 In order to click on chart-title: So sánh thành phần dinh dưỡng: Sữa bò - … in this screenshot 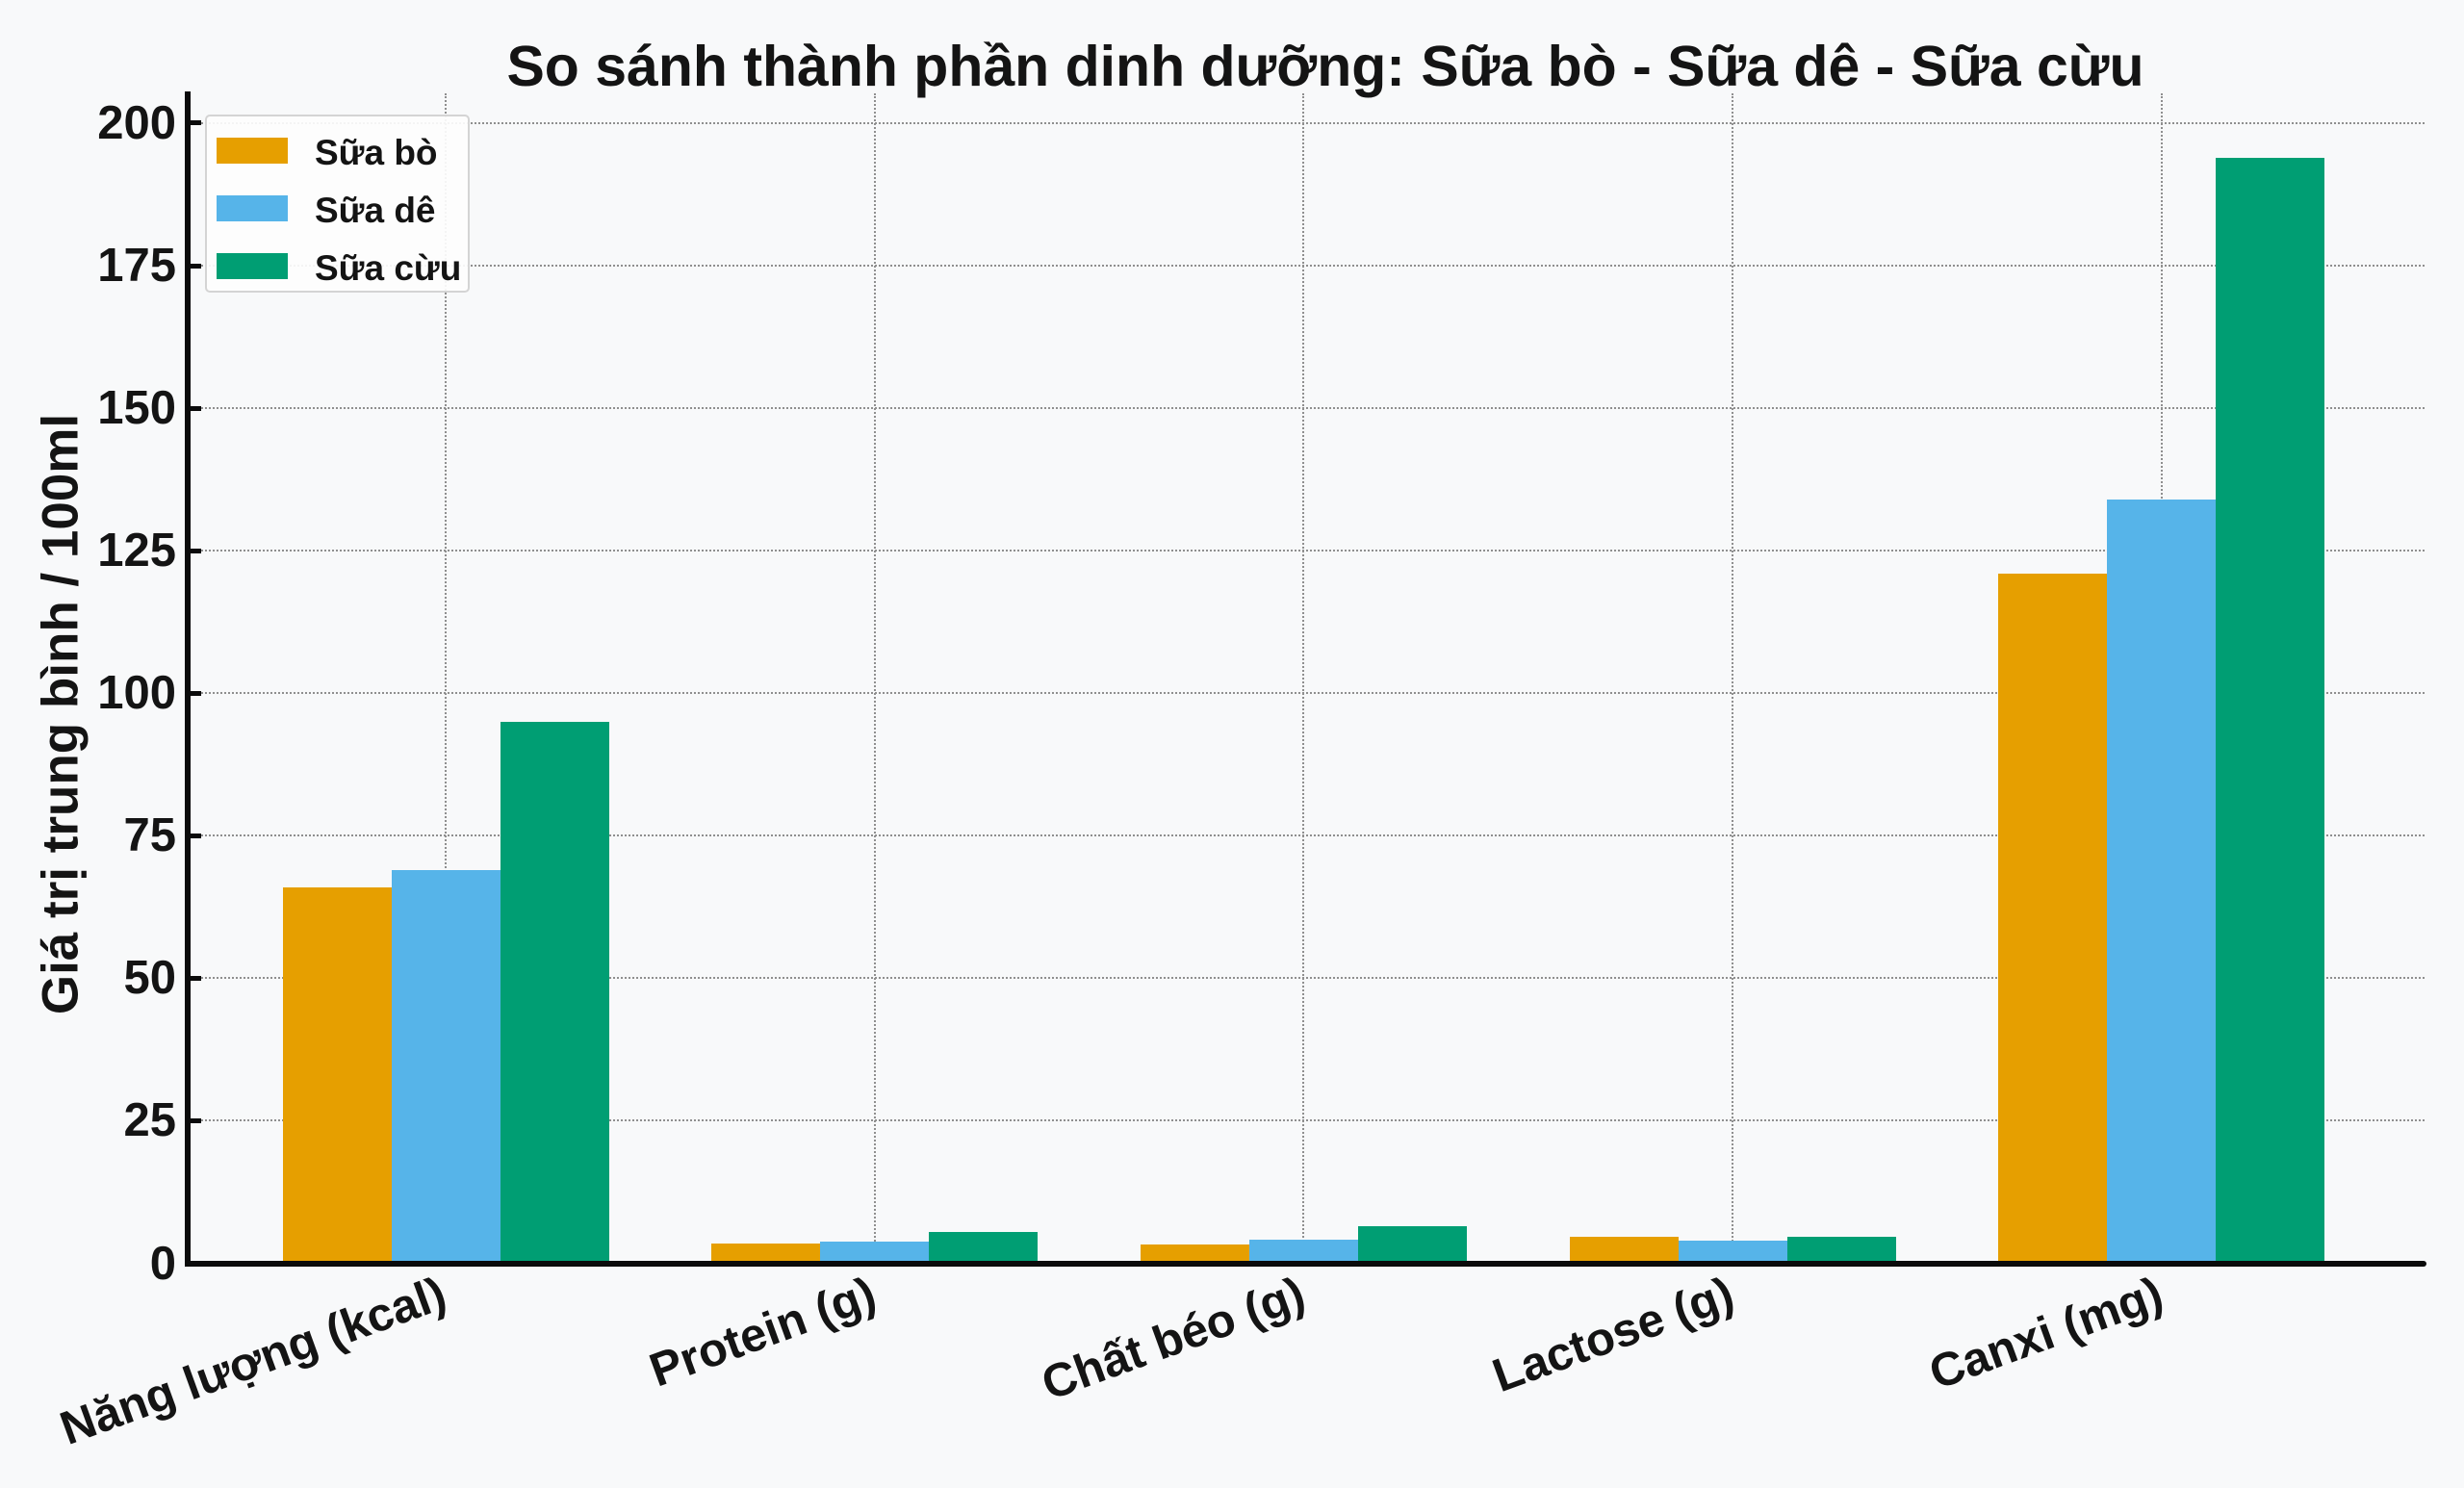, I will do `click(1325, 66)`.